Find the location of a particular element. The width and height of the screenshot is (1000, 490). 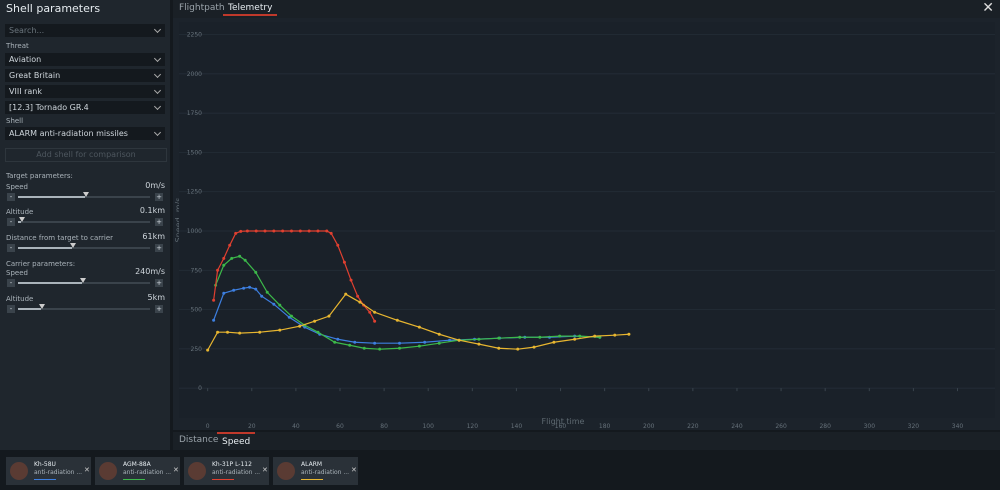

dropdown: VIII rank is located at coordinates (85, 91).